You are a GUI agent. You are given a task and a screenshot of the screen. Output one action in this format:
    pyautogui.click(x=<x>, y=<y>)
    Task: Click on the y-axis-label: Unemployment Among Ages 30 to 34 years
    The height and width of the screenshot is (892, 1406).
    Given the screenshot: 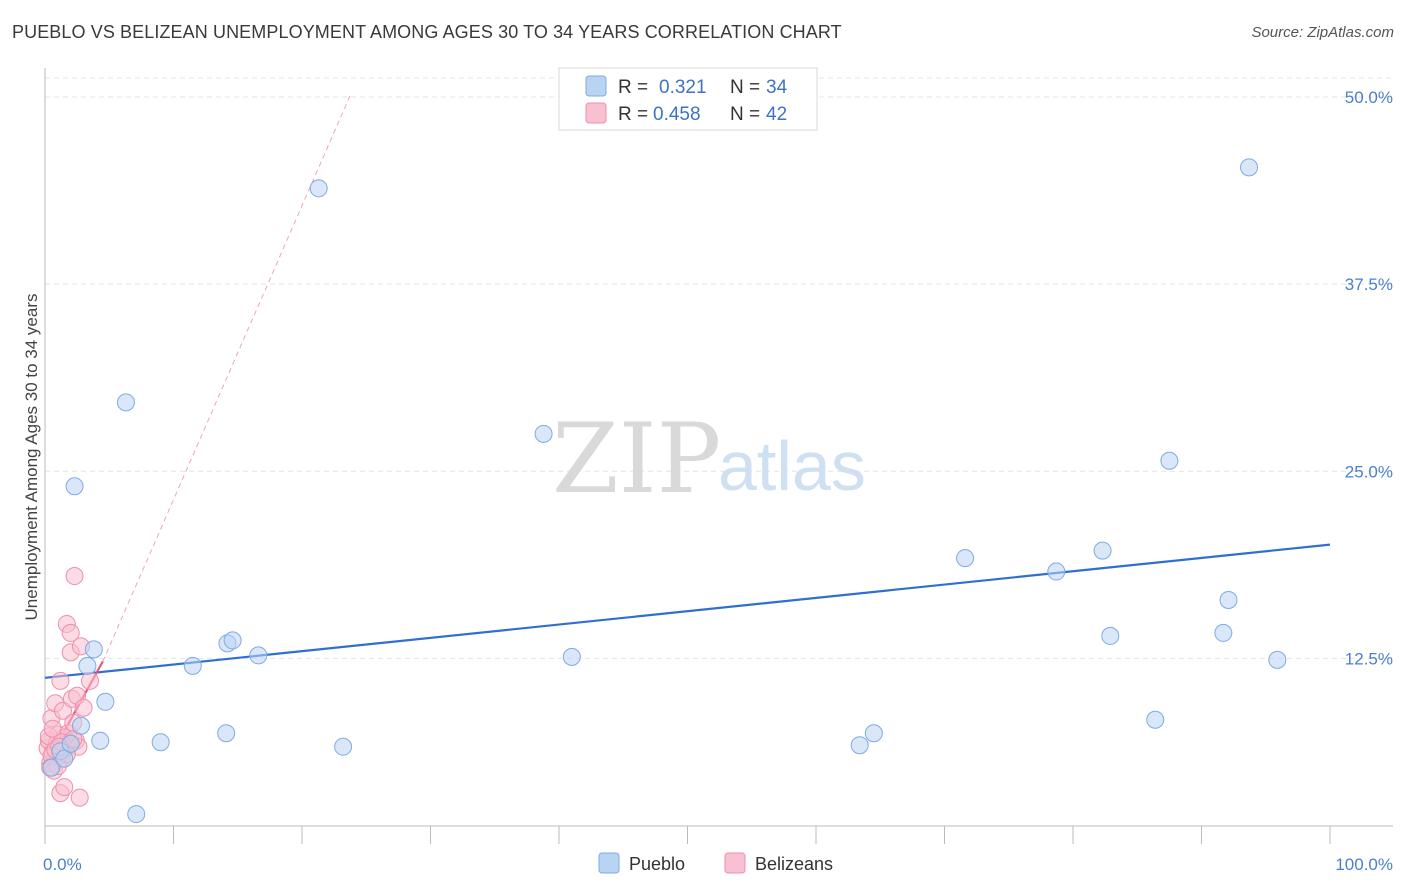 What is the action you would take?
    pyautogui.click(x=31, y=457)
    